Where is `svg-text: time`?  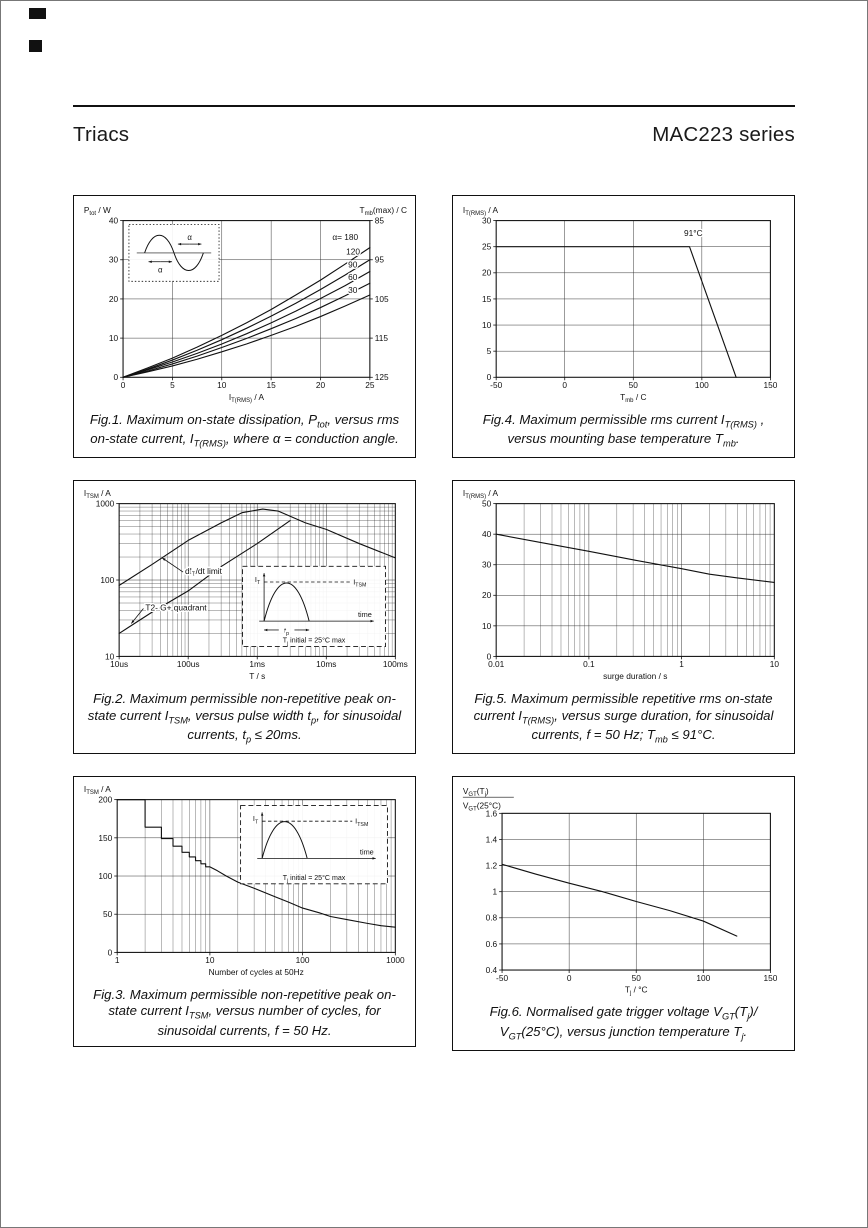 svg-text: time is located at coordinates (365, 614).